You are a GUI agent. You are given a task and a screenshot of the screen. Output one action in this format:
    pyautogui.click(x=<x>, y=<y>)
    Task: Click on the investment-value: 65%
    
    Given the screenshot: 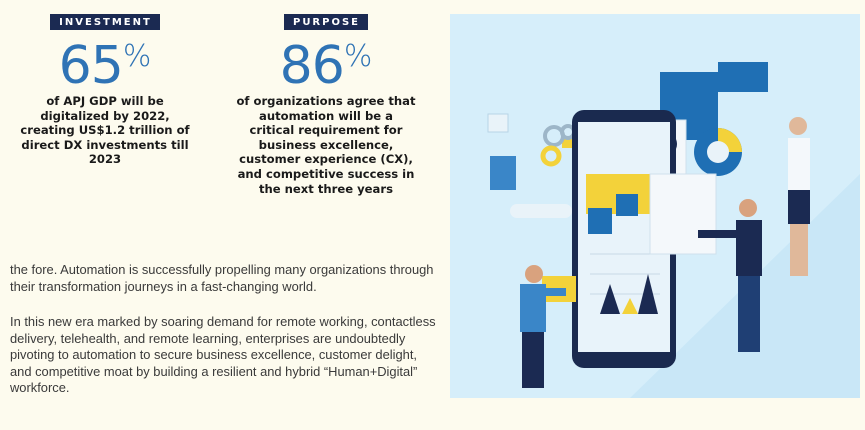 What is the action you would take?
    pyautogui.click(x=105, y=66)
    